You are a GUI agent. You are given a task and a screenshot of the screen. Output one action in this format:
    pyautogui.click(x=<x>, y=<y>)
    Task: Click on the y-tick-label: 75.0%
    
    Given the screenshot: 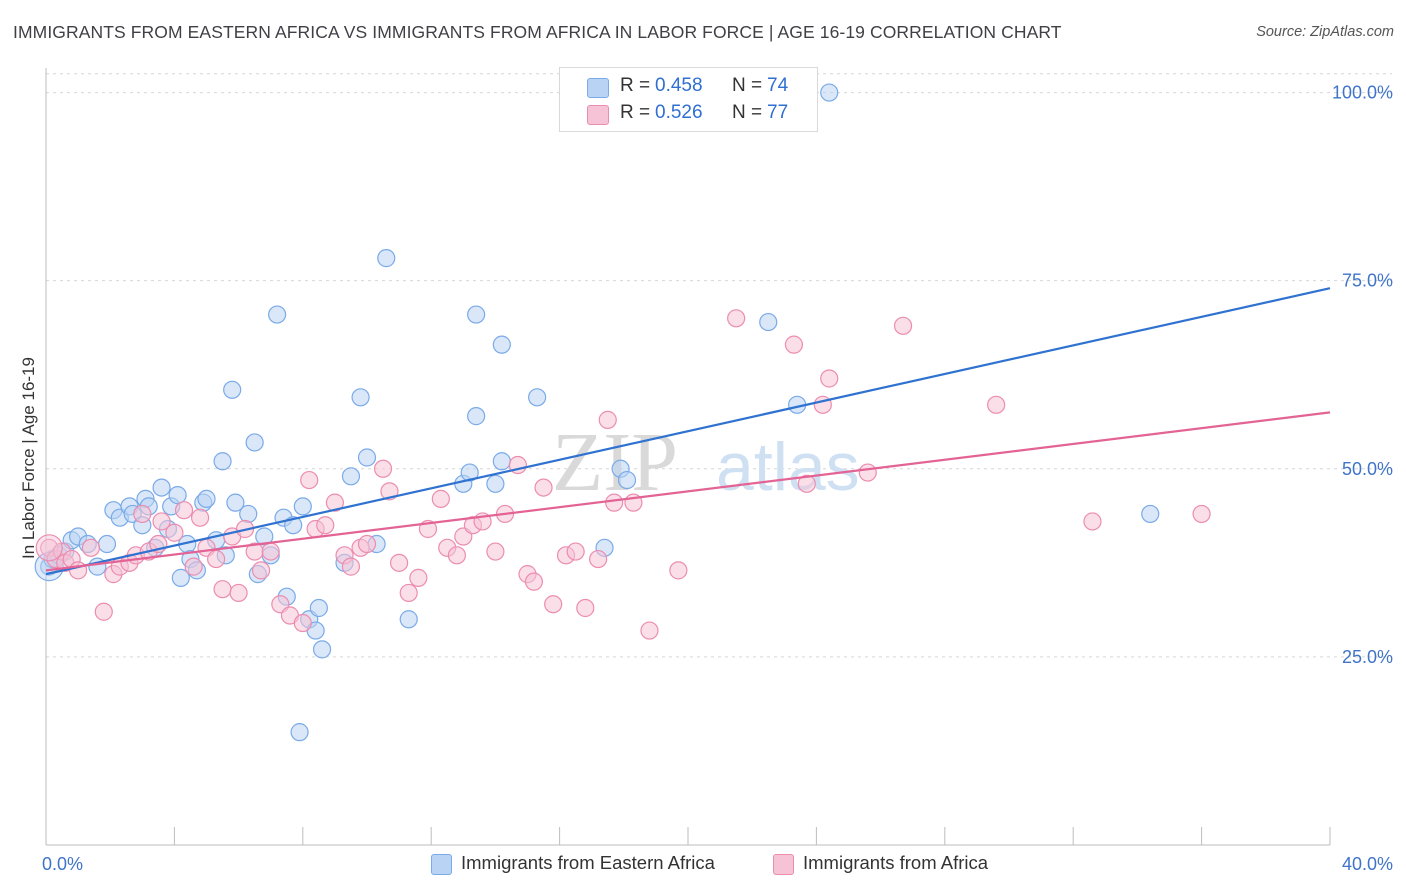 What is the action you would take?
    pyautogui.click(x=1367, y=281)
    